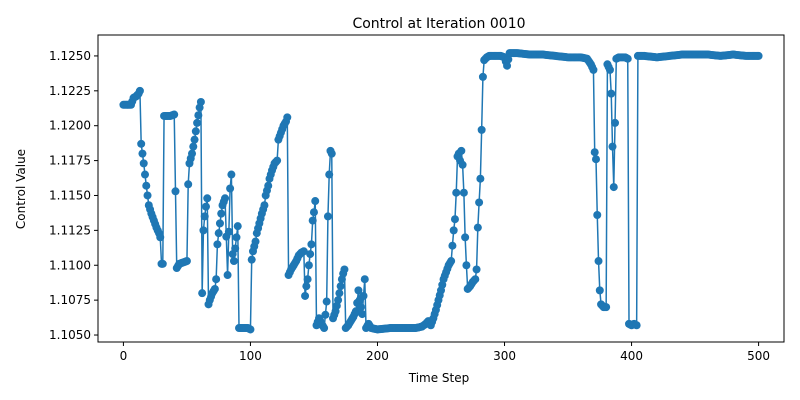 Image resolution: width=800 pixels, height=400 pixels. I want to click on y-tick-label: 1.1100, so click(70, 265).